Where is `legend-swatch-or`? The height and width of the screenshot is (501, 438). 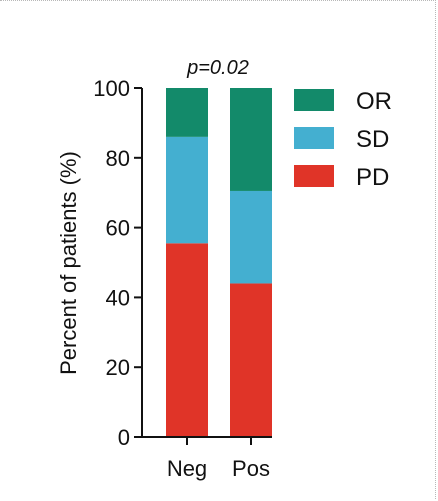
legend-swatch-or is located at coordinates (314, 100).